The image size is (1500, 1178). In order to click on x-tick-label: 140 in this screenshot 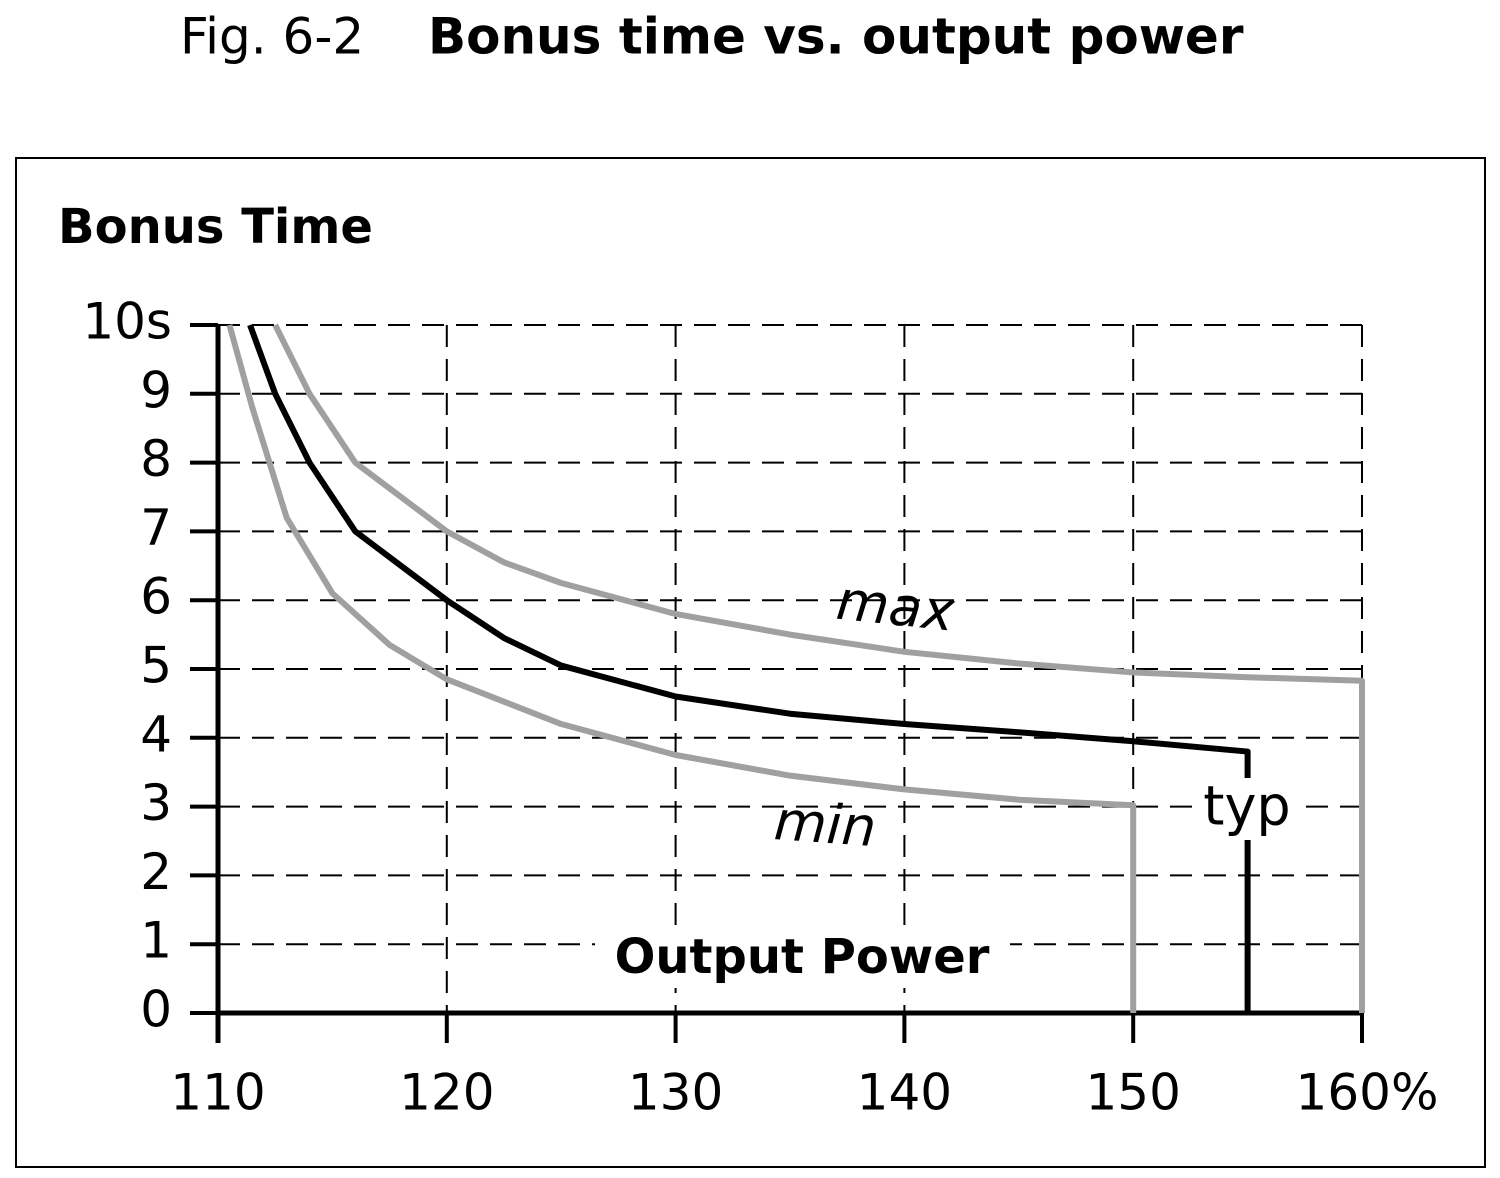, I will do `click(904, 1093)`.